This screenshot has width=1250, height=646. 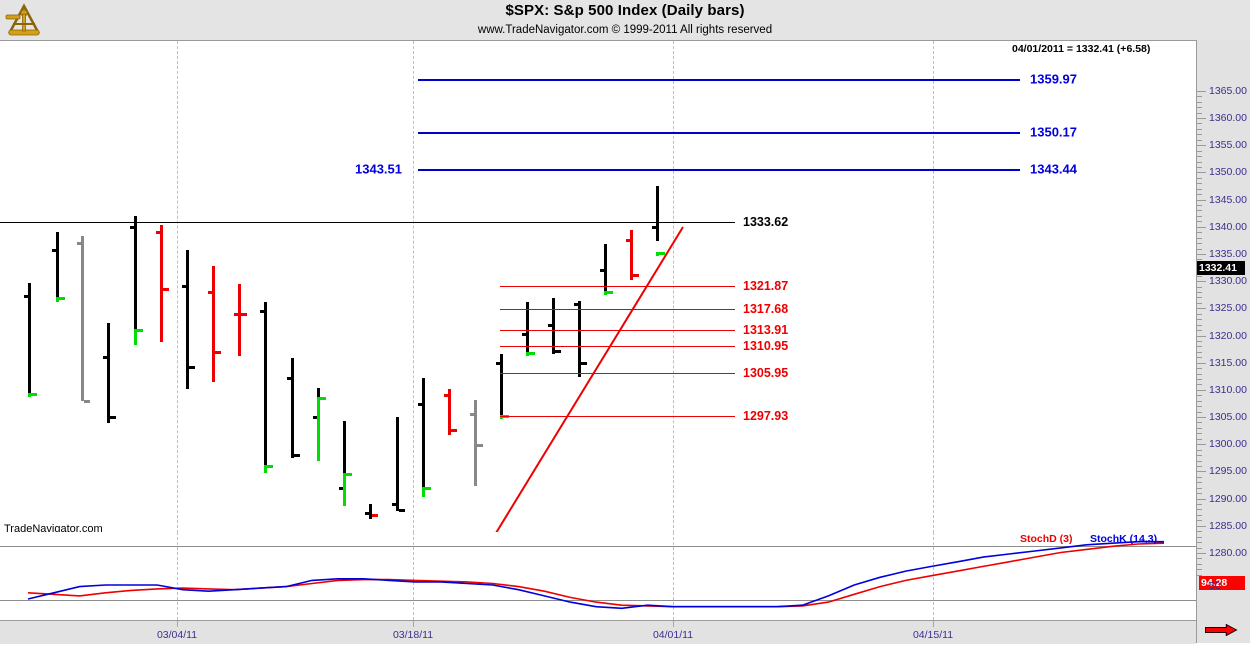 I want to click on scroll-forward-button, so click(x=1223, y=631).